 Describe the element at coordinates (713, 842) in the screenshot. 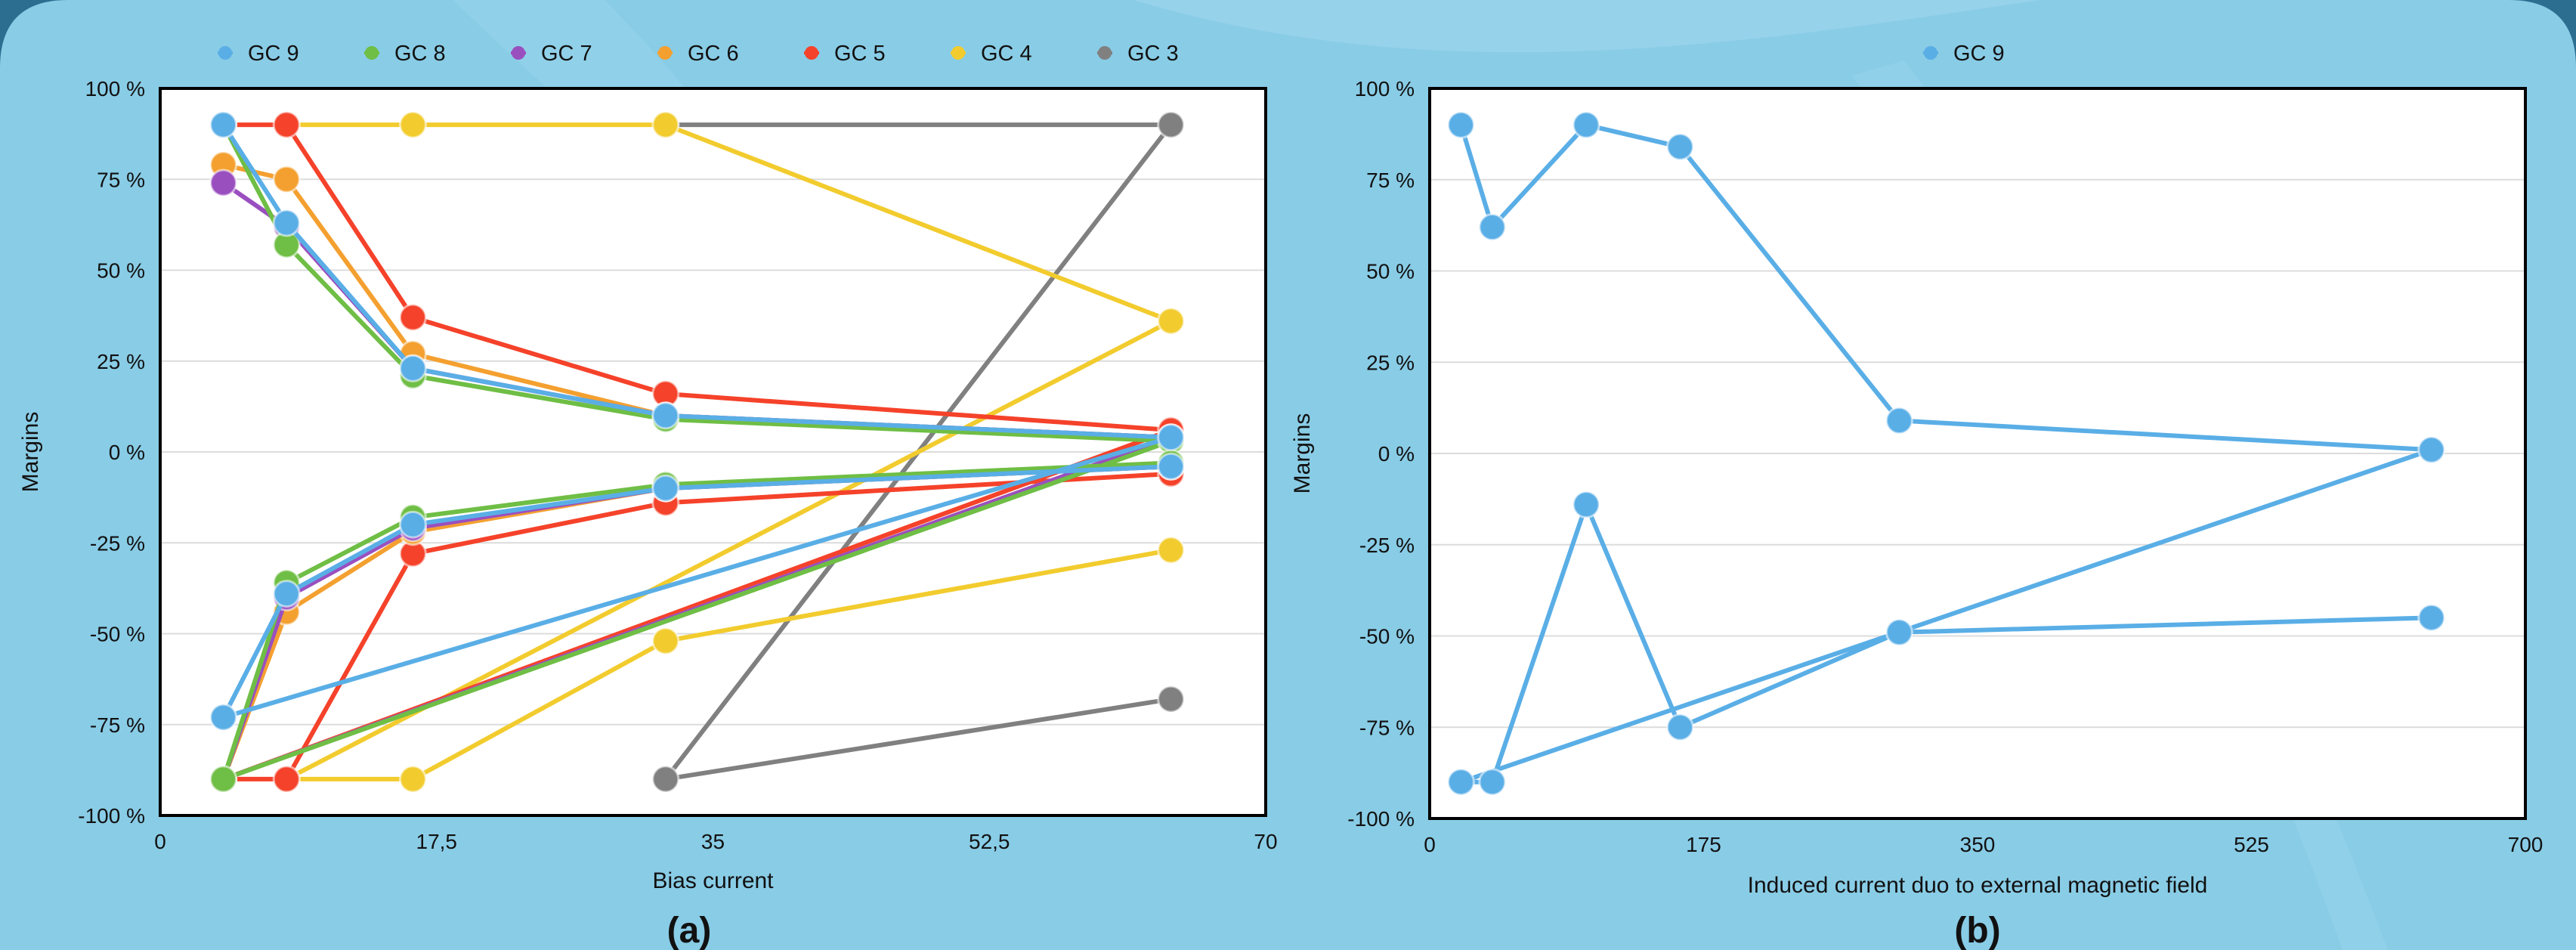

I see `x-tick-label: 35` at that location.